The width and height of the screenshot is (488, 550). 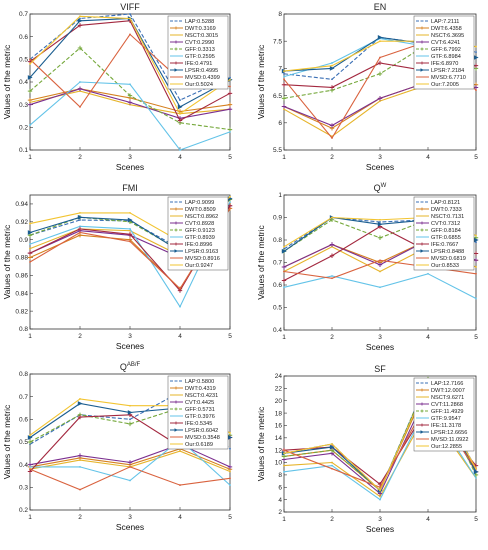 I want to click on chart-title-superscript: W, so click(x=384, y=186).